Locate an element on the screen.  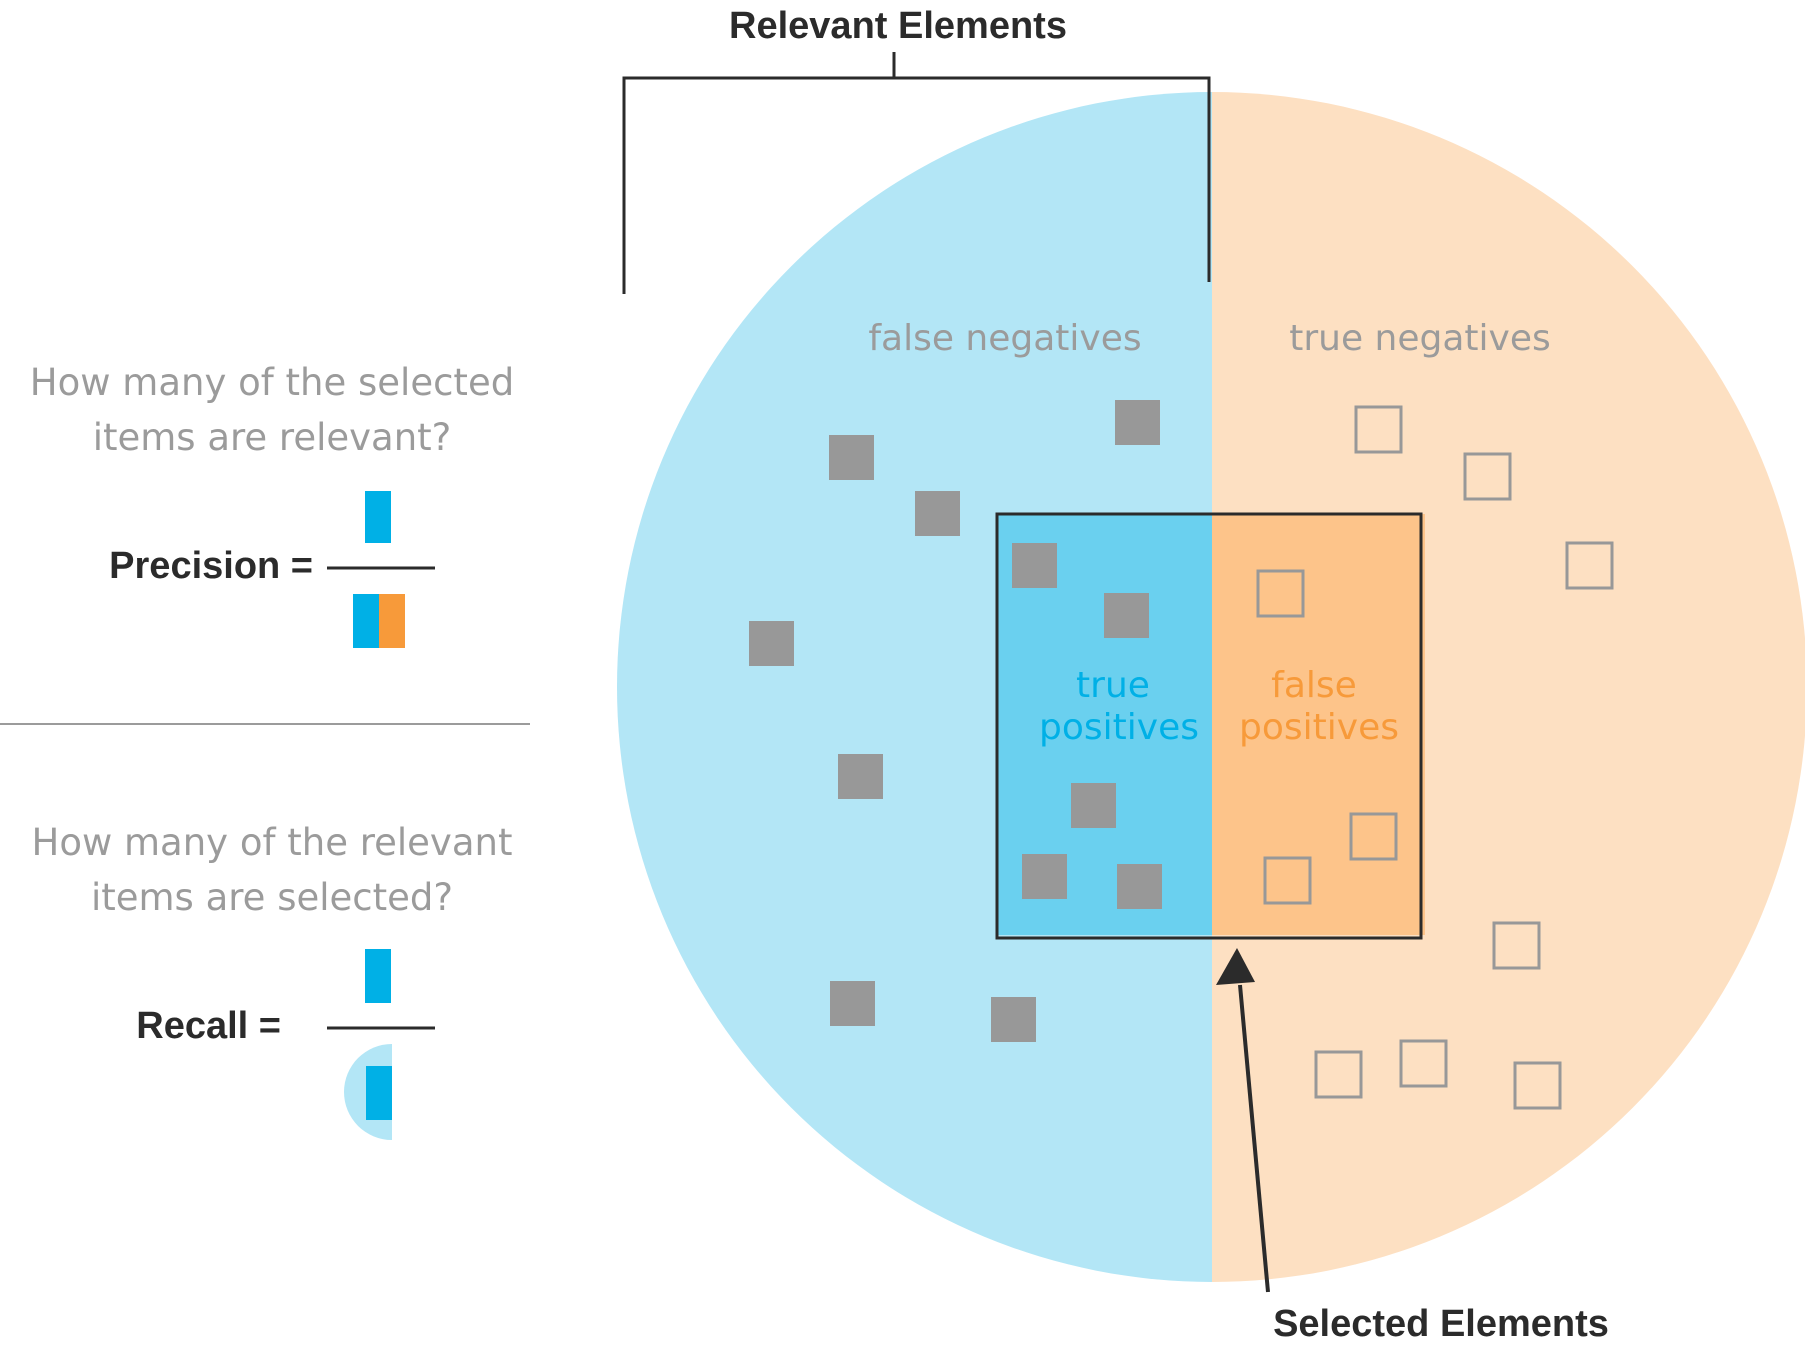
recall-question: How many of the relevant is located at coordinates (272, 842).